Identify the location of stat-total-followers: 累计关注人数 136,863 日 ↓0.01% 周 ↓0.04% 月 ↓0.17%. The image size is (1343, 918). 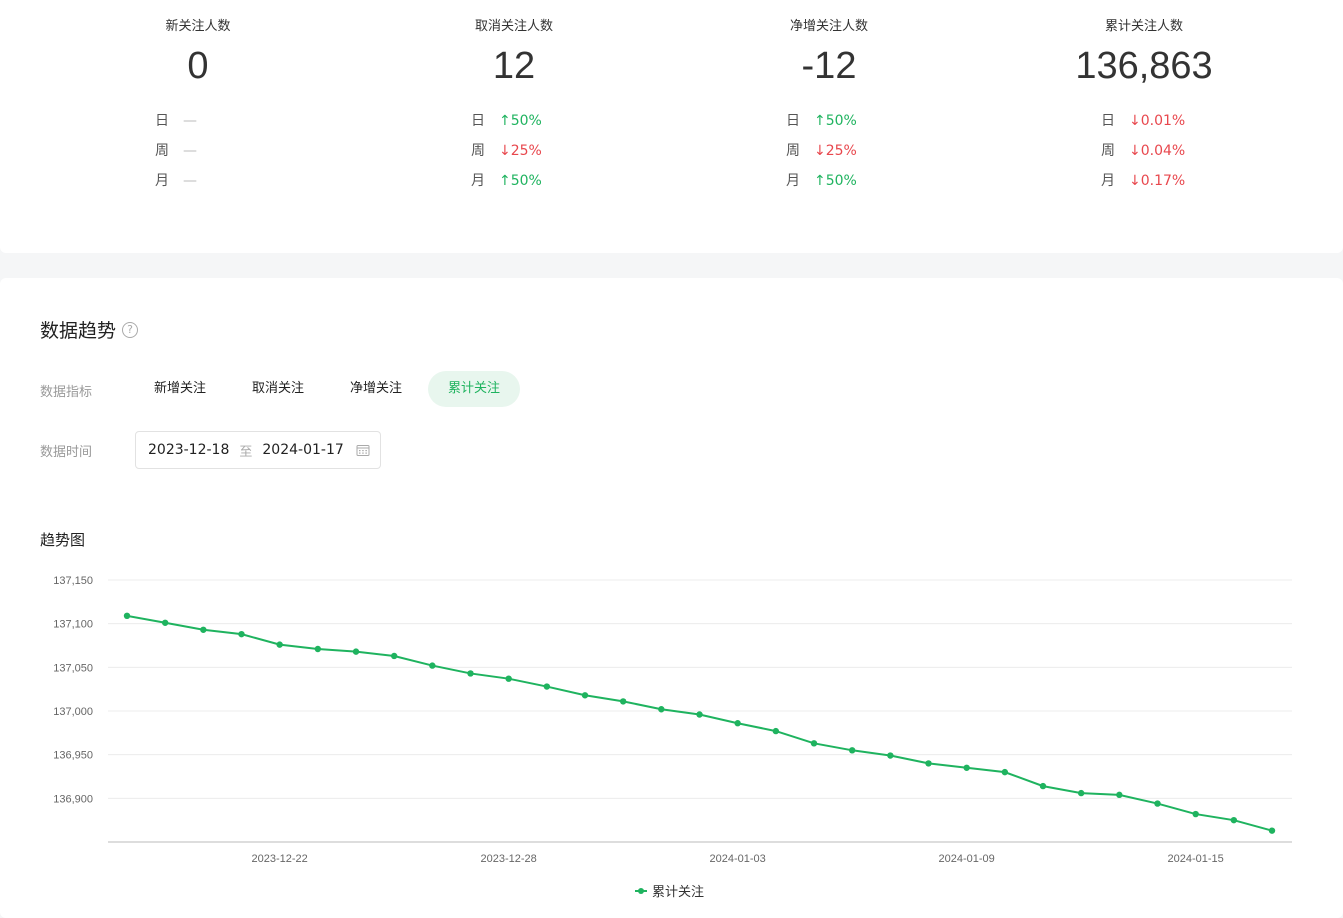
(1144, 98).